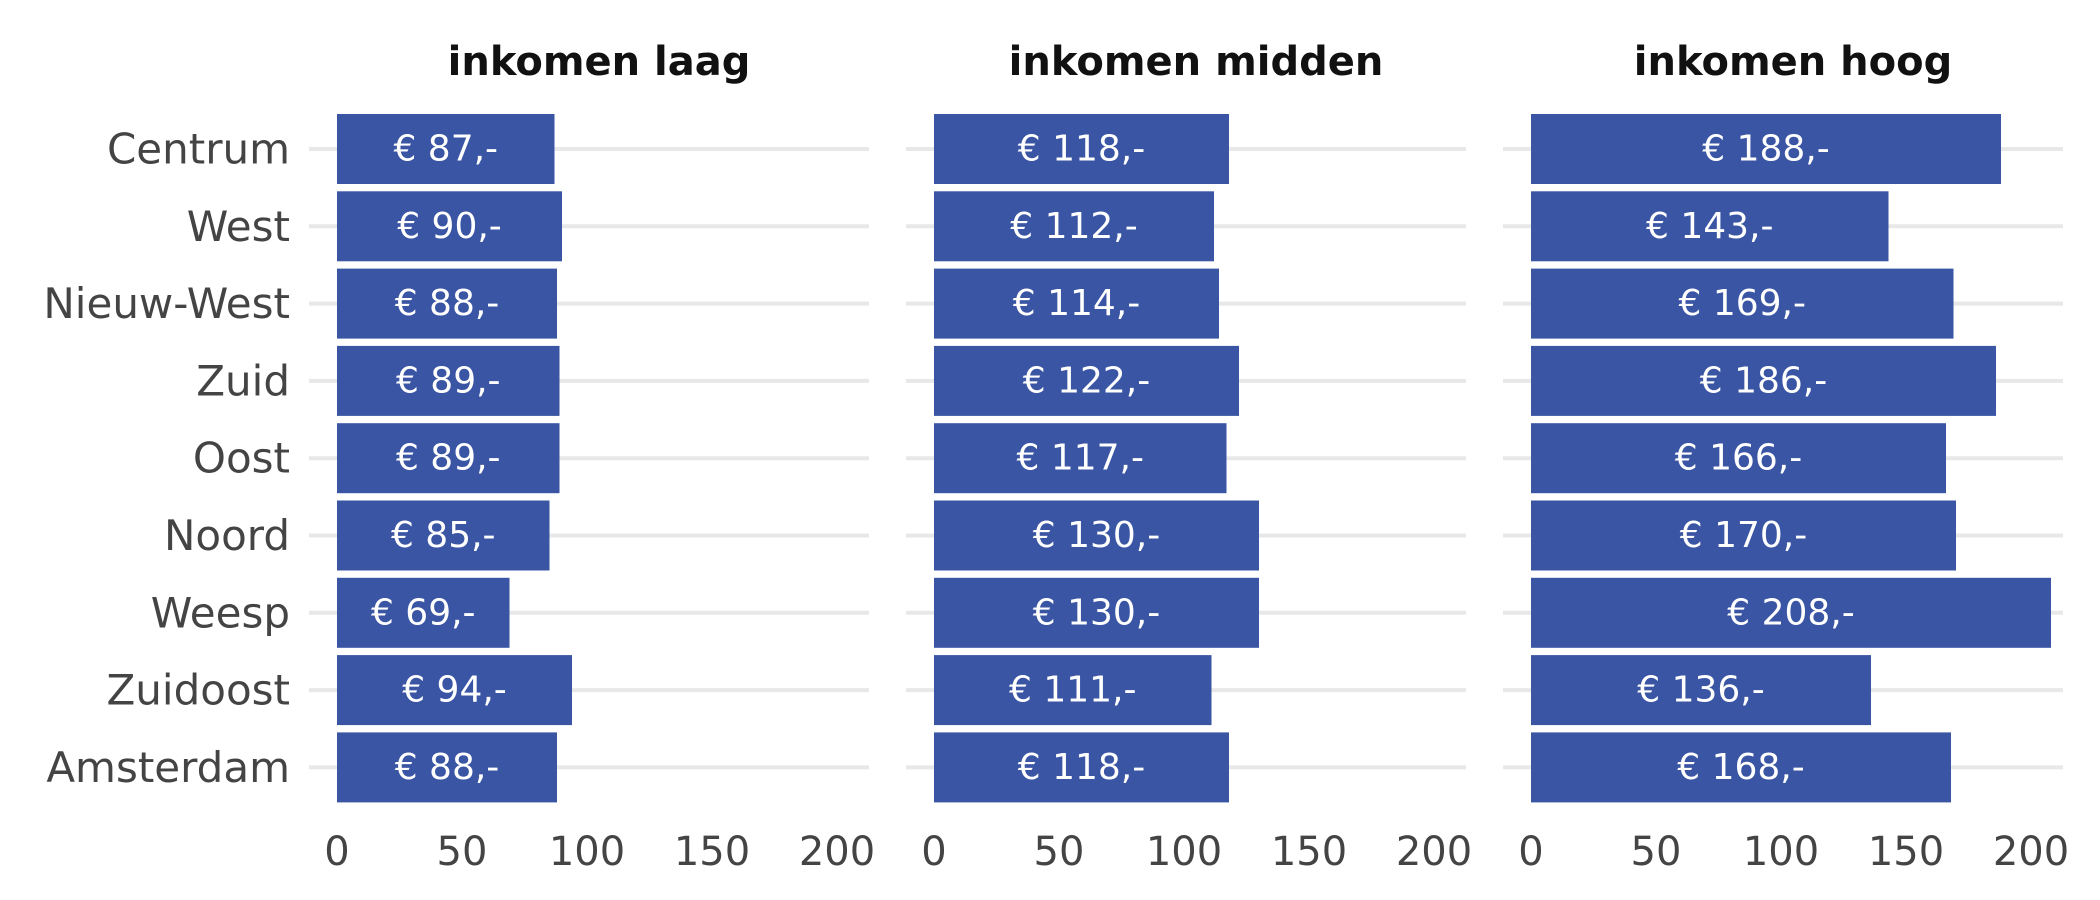 This screenshot has height=900, width=2100. I want to click on data-label: € 122,-, so click(1087, 380).